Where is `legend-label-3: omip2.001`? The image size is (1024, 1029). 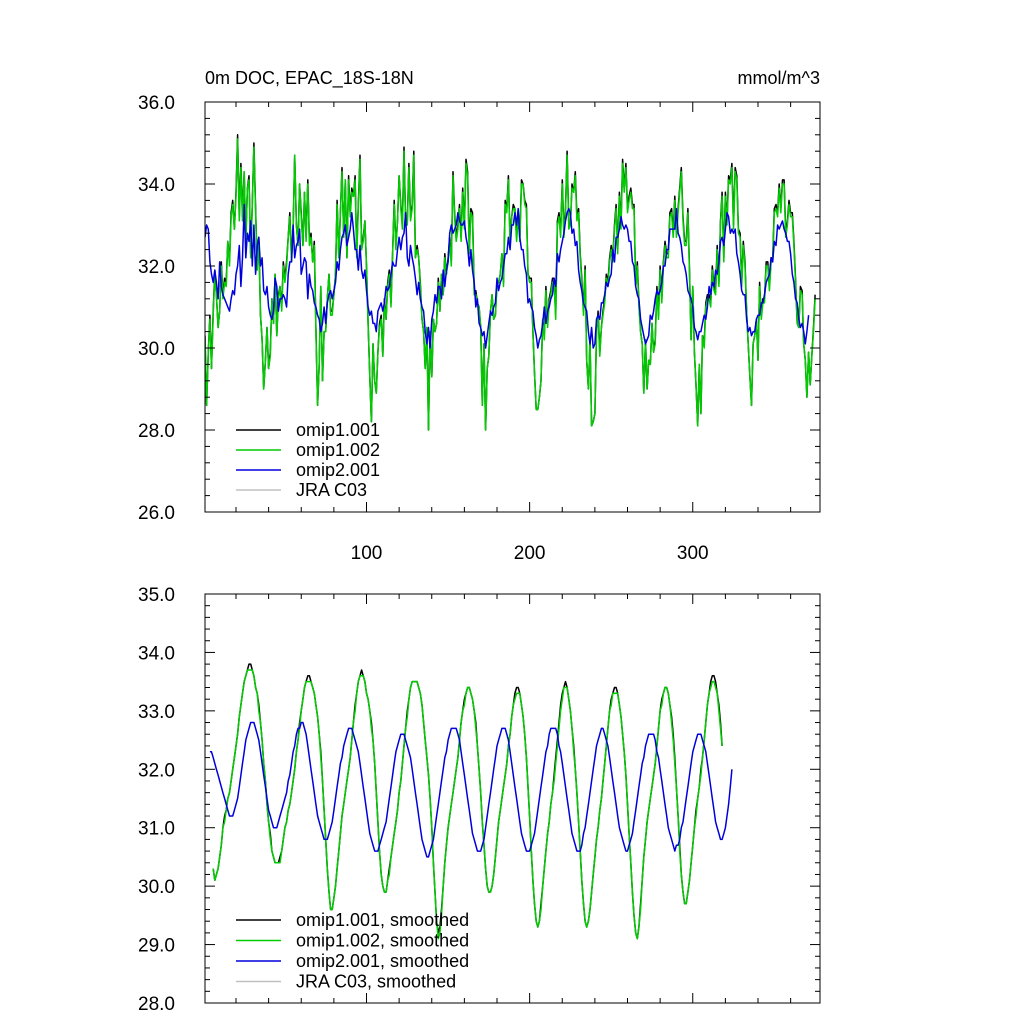
legend-label-3: omip2.001 is located at coordinates (338, 470).